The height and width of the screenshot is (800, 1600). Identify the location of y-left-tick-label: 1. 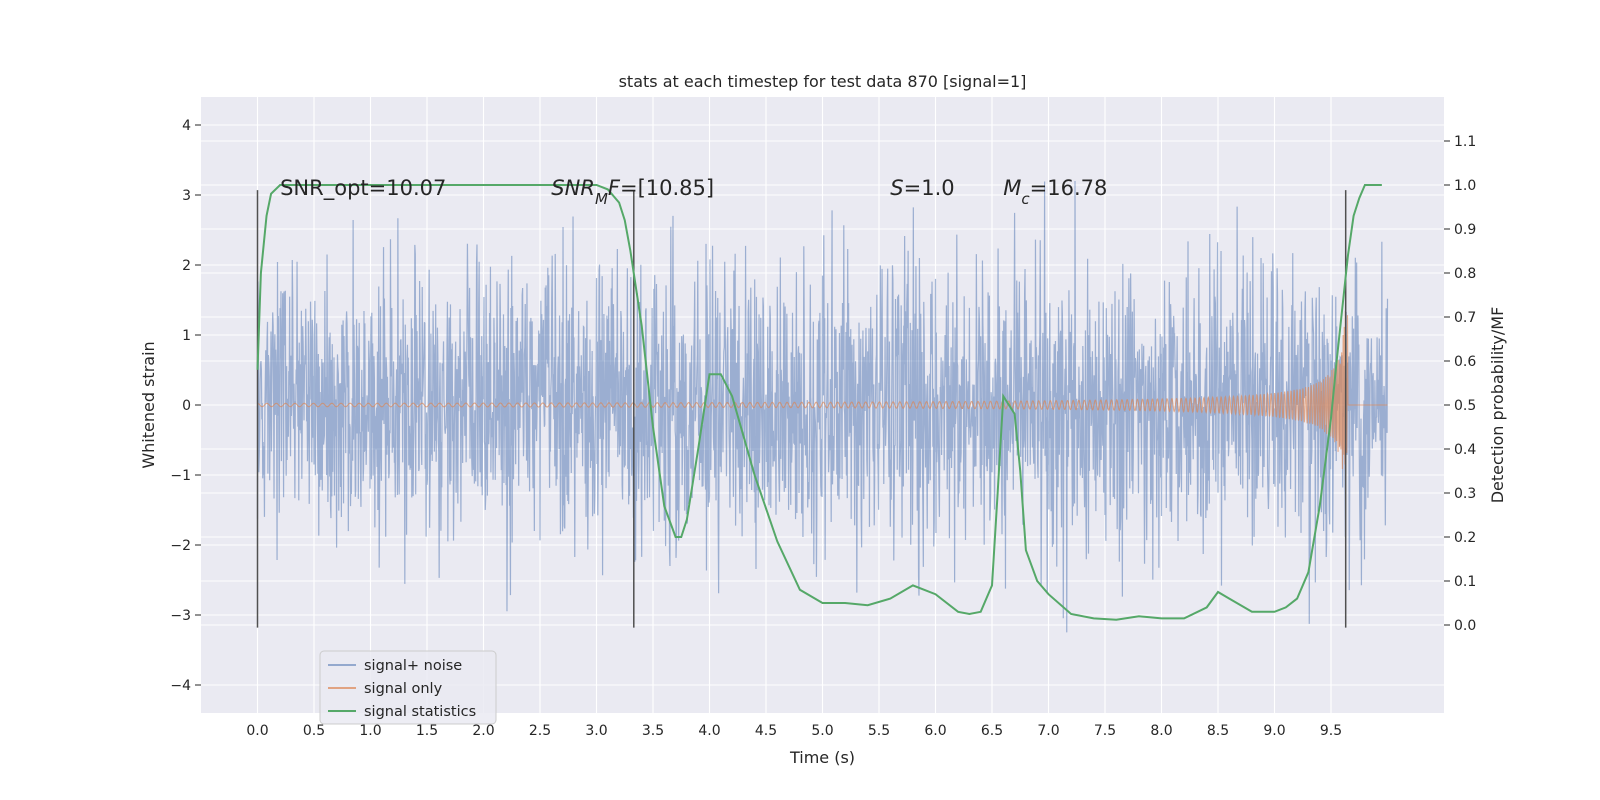
(186, 336).